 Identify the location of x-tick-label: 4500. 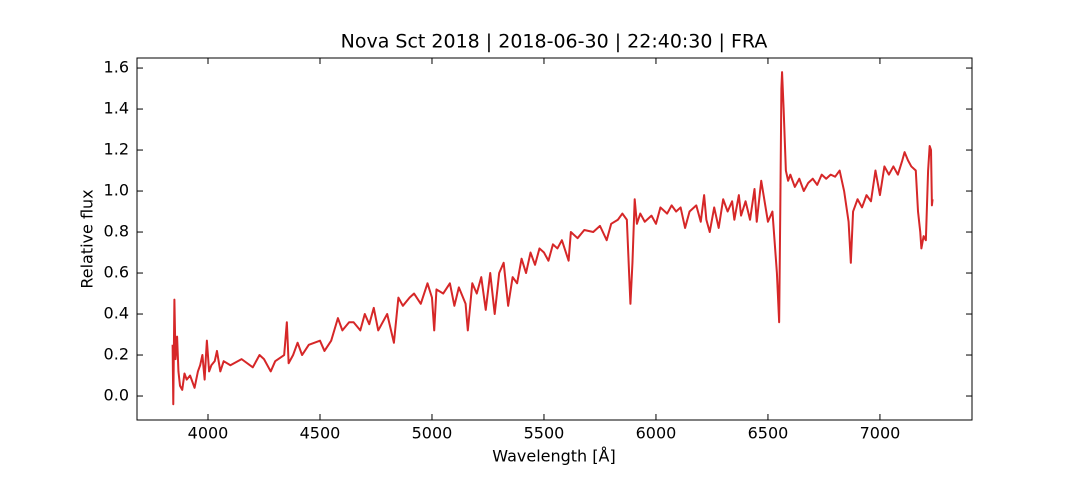
(320, 433).